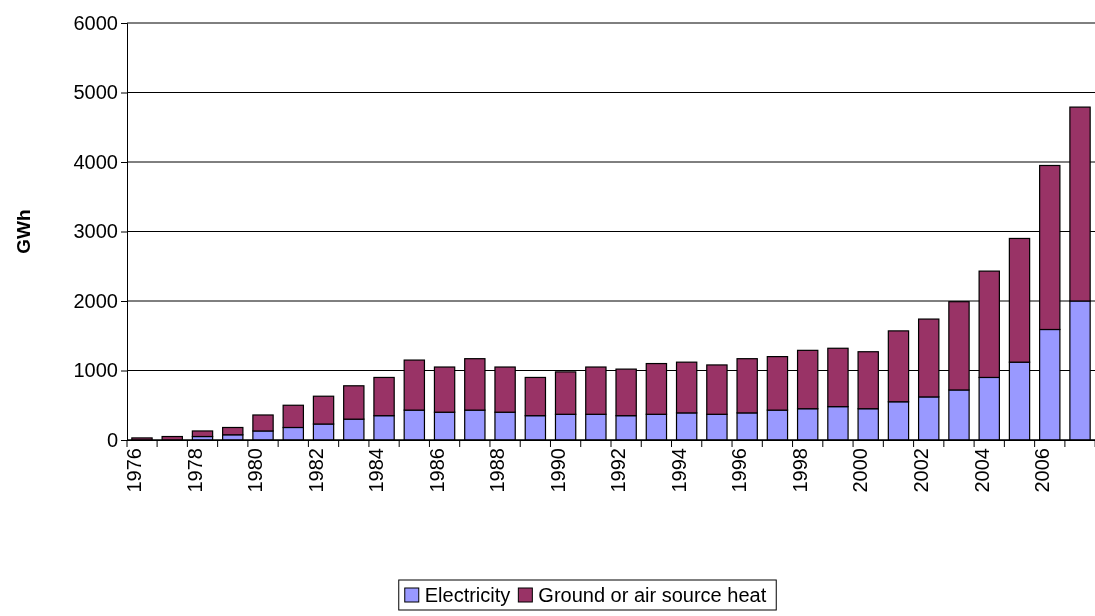 Image resolution: width=1095 pixels, height=616 pixels. Describe the element at coordinates (860, 470) in the screenshot. I see `x-tick-label: 2000` at that location.